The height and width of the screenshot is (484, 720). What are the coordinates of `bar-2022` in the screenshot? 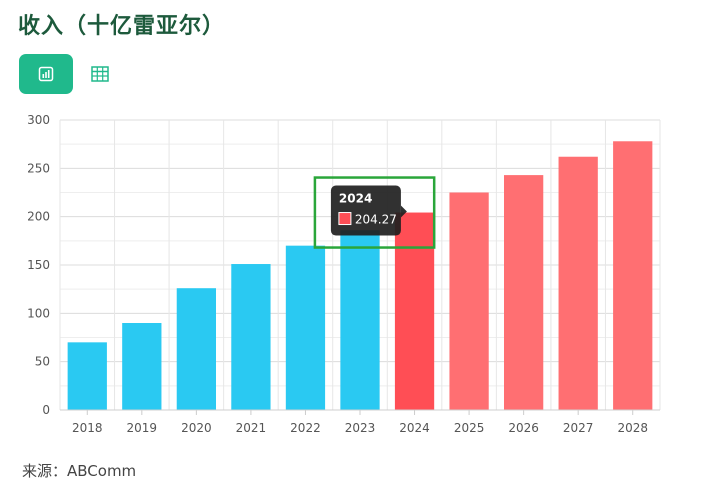 It's located at (305, 327).